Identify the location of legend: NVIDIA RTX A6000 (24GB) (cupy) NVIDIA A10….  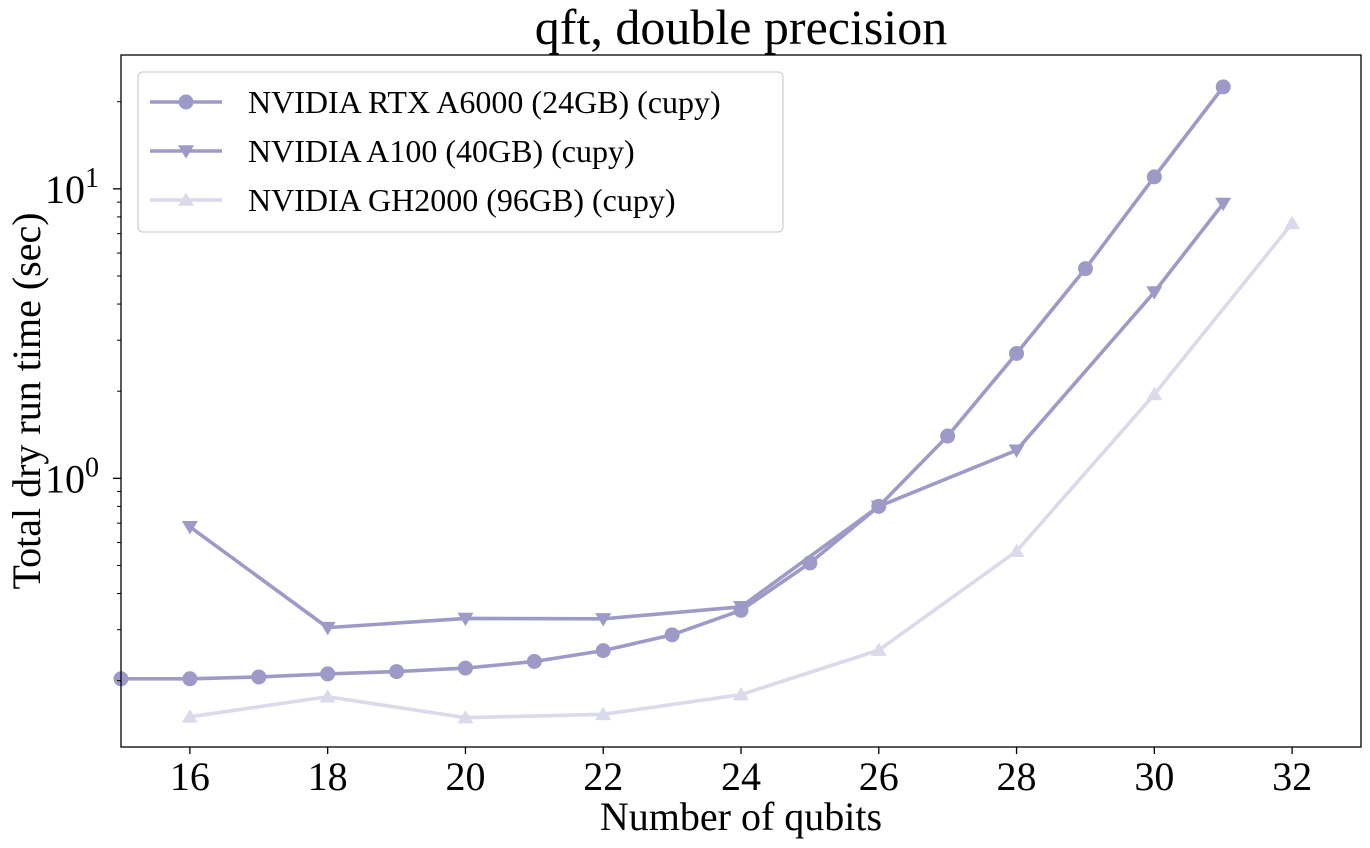
(460, 152).